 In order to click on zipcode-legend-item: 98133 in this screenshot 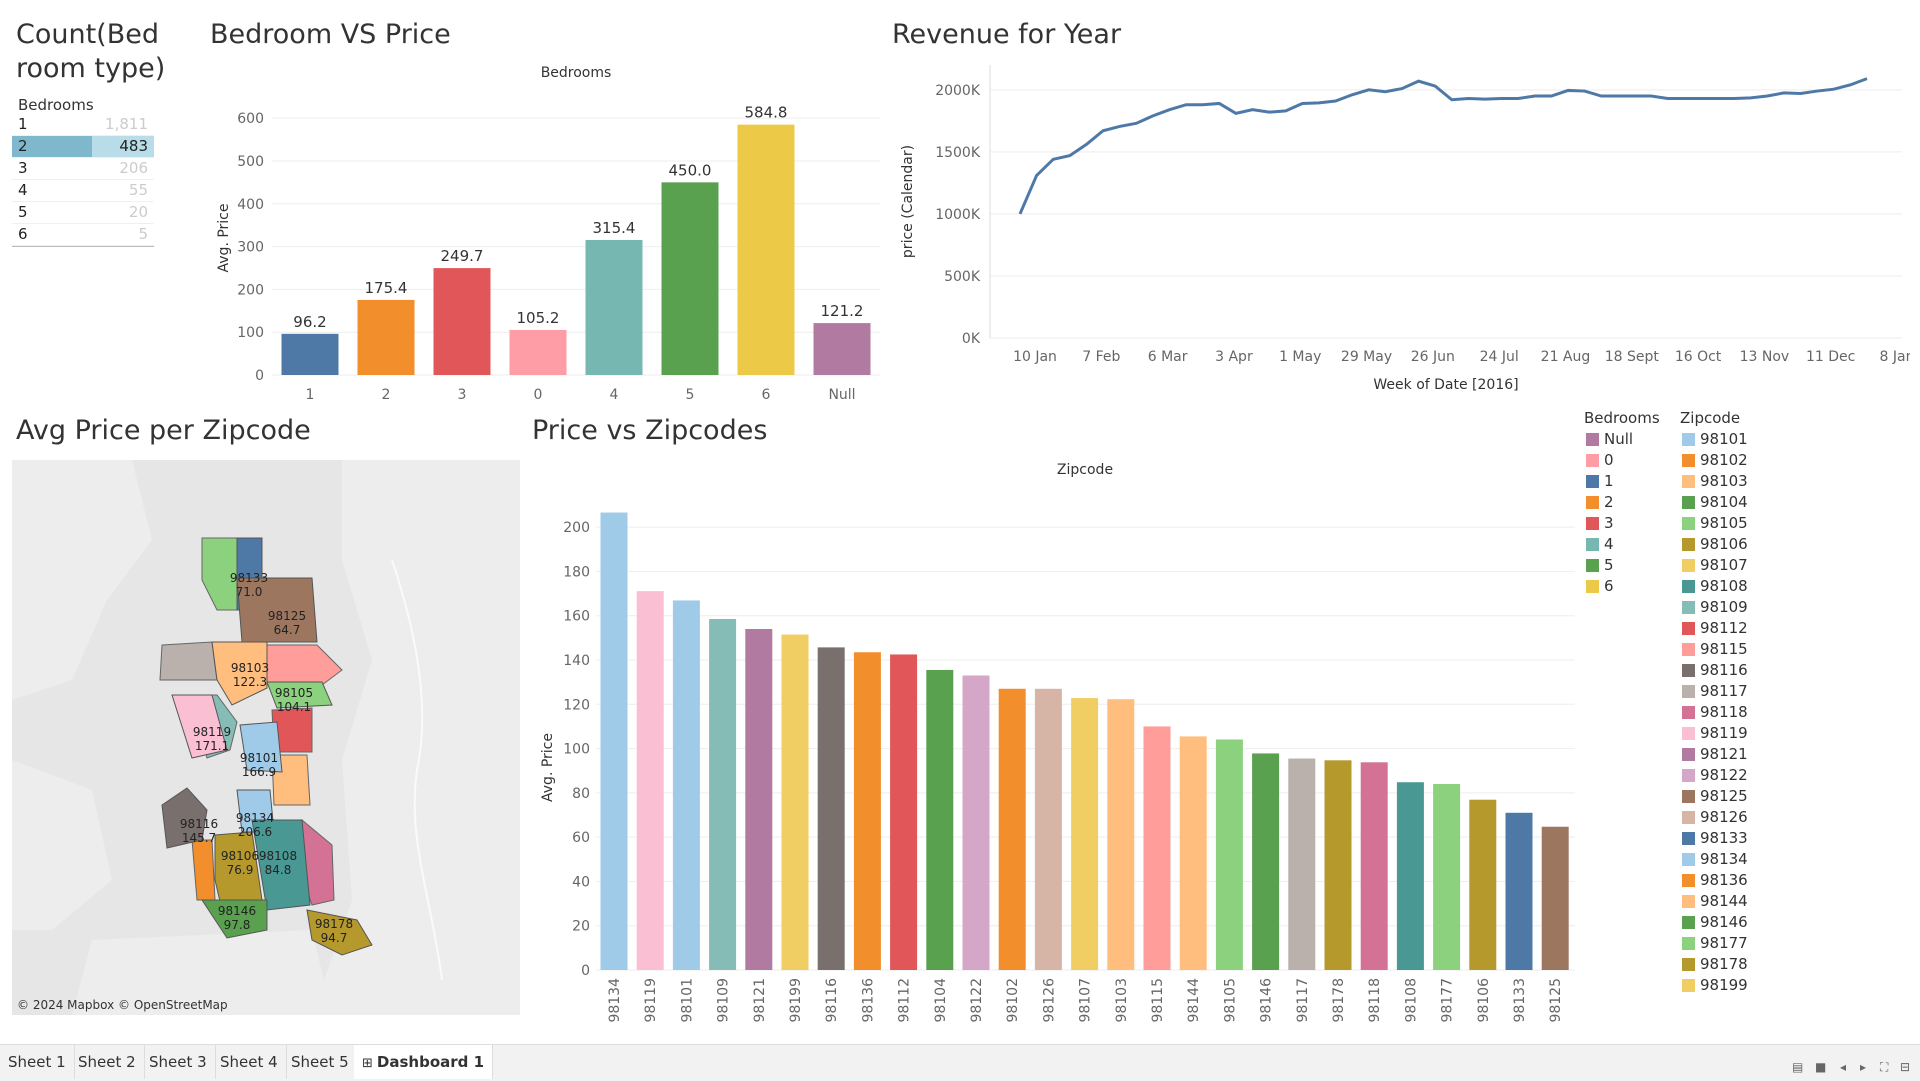, I will do `click(1714, 838)`.